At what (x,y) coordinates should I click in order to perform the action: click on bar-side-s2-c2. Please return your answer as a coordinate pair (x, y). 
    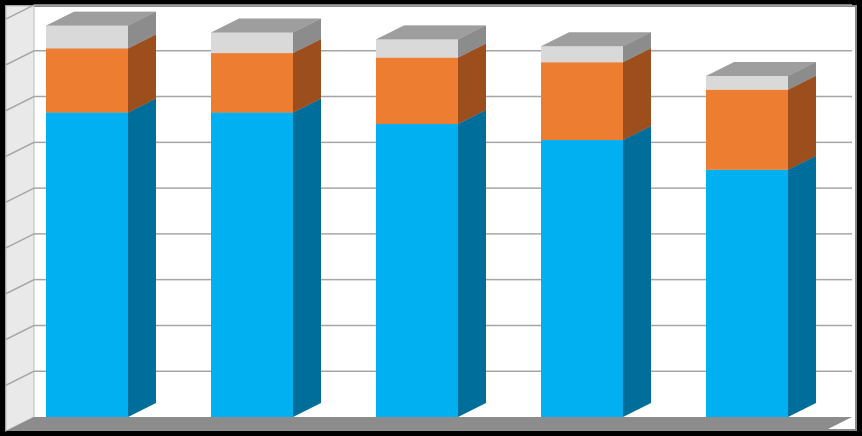
    Looking at the image, I should click on (307, 76).